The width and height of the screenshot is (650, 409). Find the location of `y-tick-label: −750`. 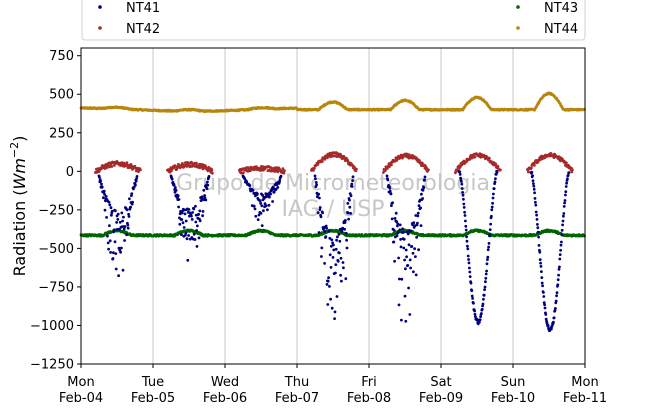

y-tick-label: −750 is located at coordinates (56, 287).